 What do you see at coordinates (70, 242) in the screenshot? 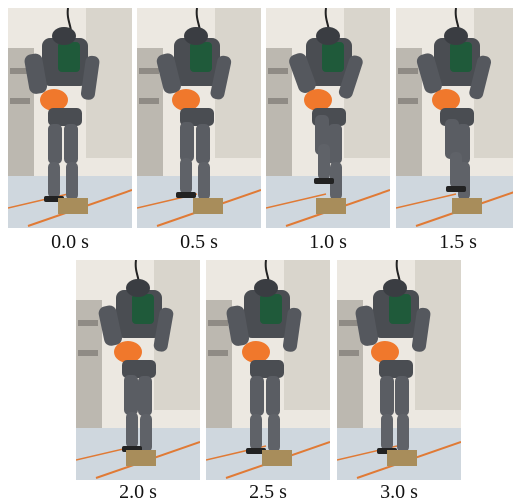
I see `frame-1-caption: 0.0 s` at bounding box center [70, 242].